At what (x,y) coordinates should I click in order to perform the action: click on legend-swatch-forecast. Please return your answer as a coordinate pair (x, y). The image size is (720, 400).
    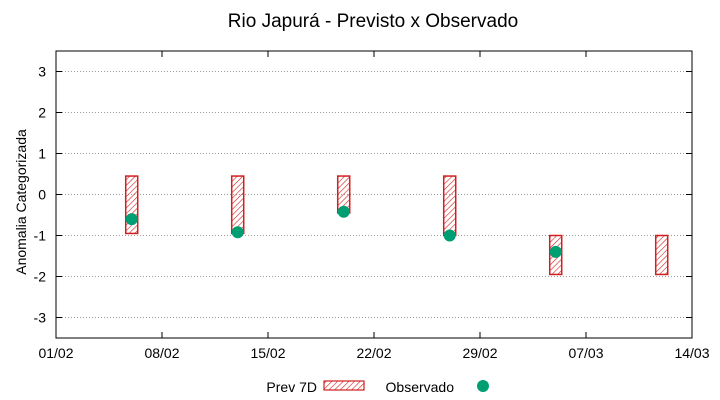
    Looking at the image, I should click on (344, 385).